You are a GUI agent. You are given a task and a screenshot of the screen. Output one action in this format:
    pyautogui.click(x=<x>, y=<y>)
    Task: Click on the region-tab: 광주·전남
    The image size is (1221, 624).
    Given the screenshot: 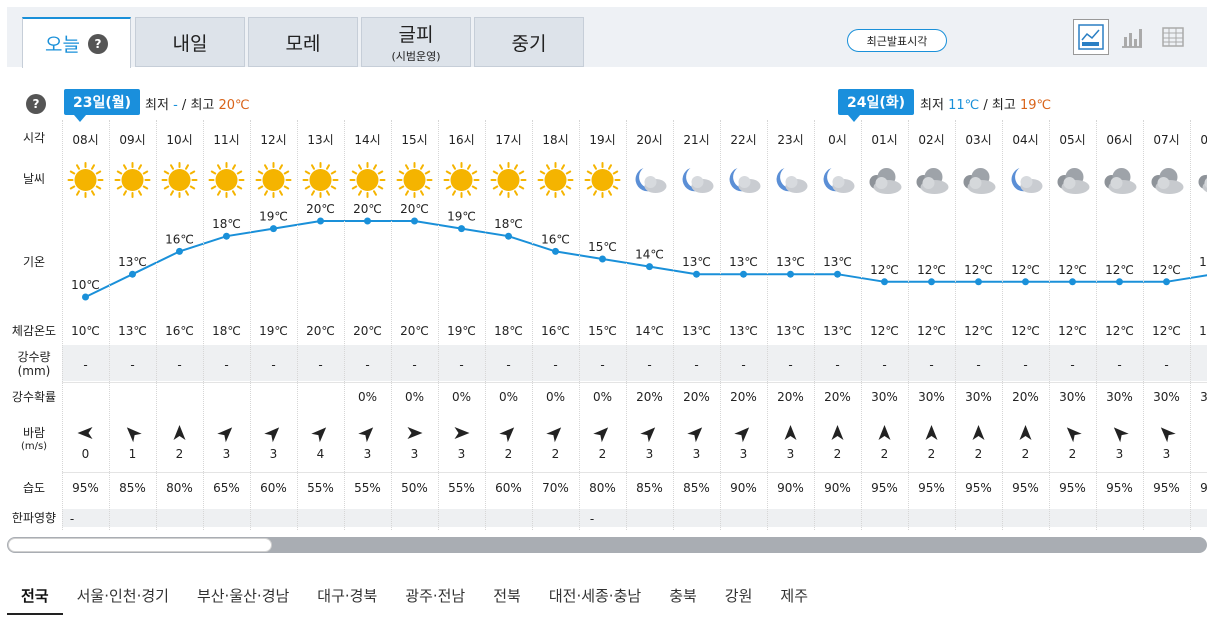 What is the action you would take?
    pyautogui.click(x=435, y=596)
    